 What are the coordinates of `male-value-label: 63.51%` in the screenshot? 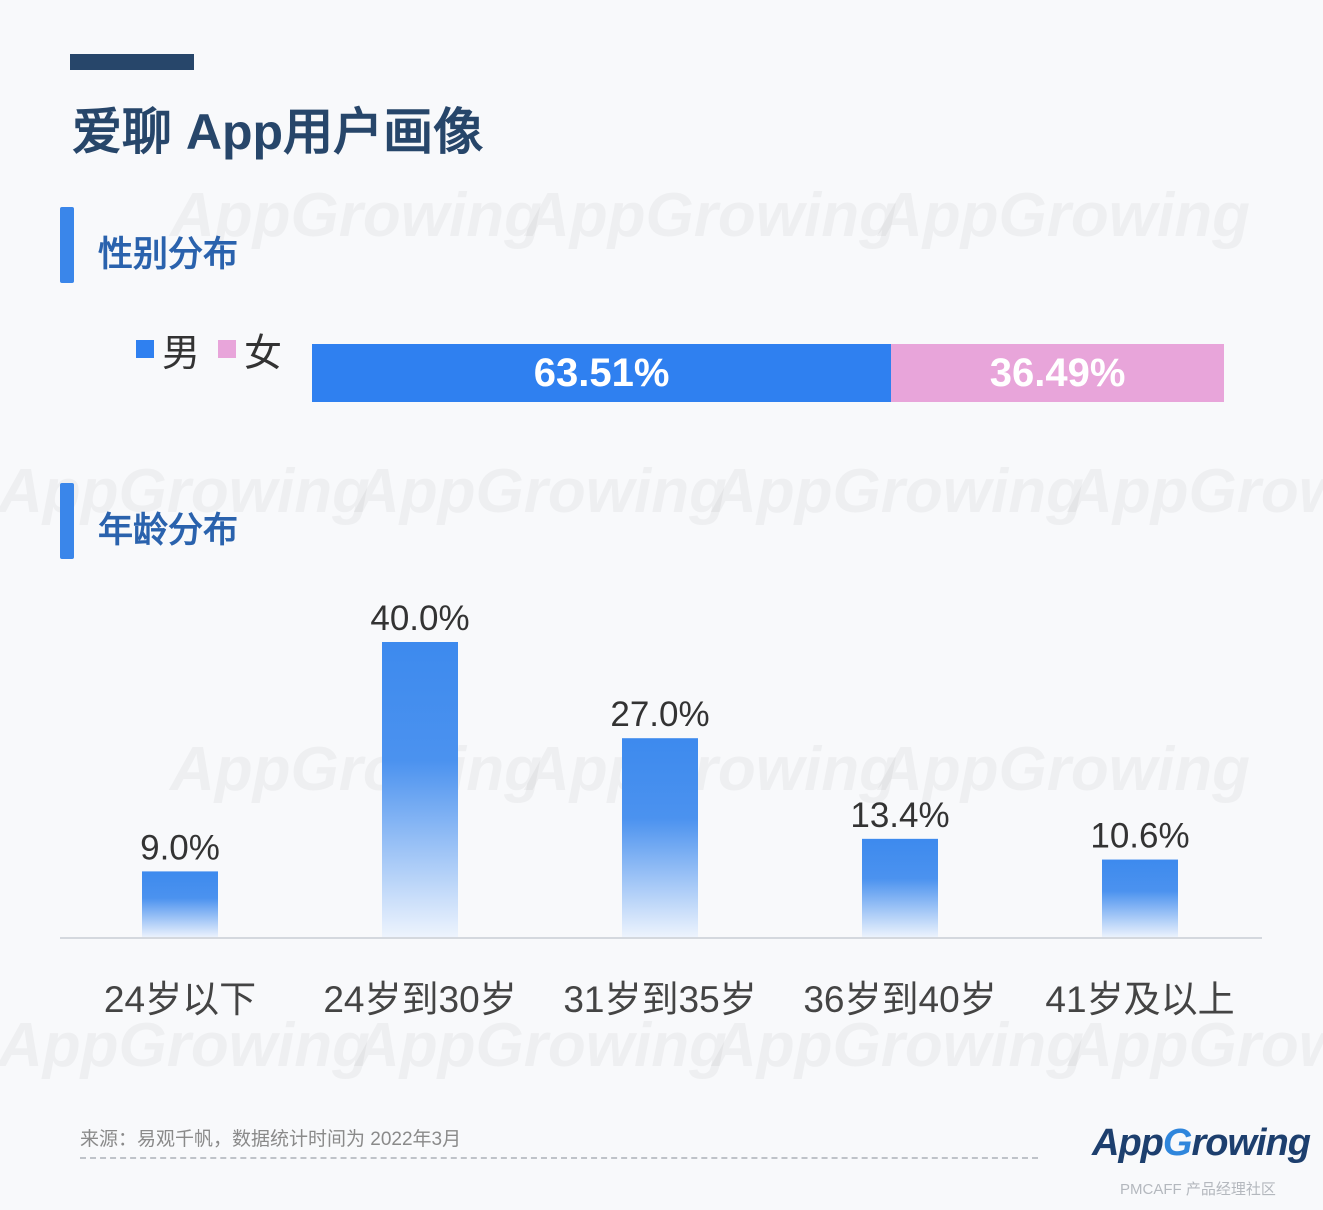 It's located at (601, 372).